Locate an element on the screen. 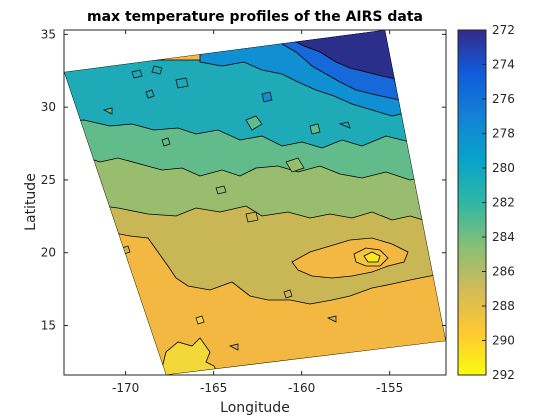 The image size is (560, 420). y-tick-label: 30 is located at coordinates (48, 107).